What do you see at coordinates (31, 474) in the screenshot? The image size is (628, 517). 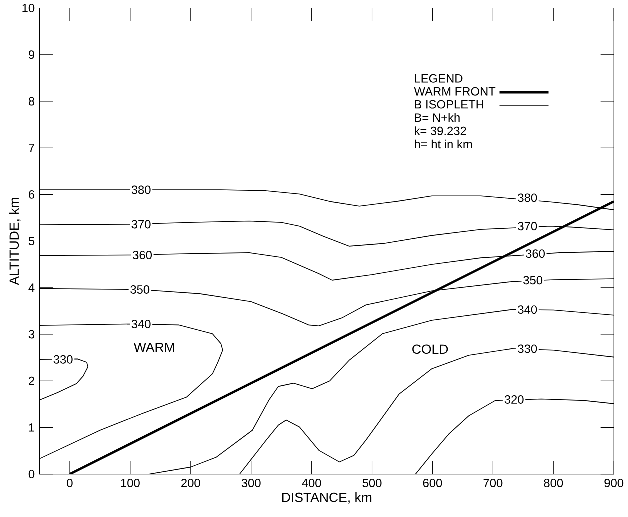 I see `y-tick-label: 0` at bounding box center [31, 474].